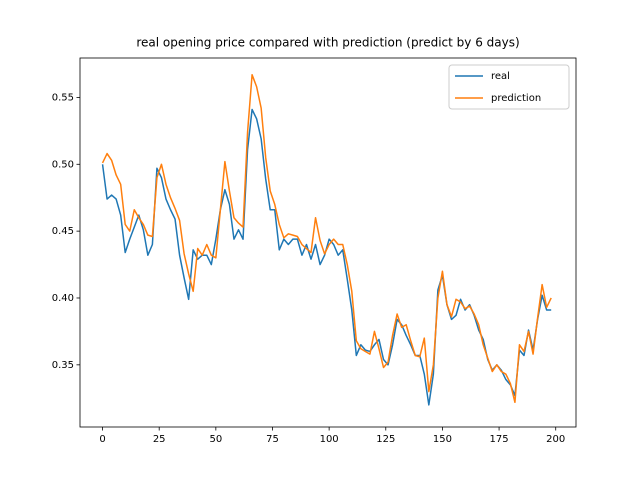 This screenshot has height=480, width=640. I want to click on legend-label: real, so click(500, 76).